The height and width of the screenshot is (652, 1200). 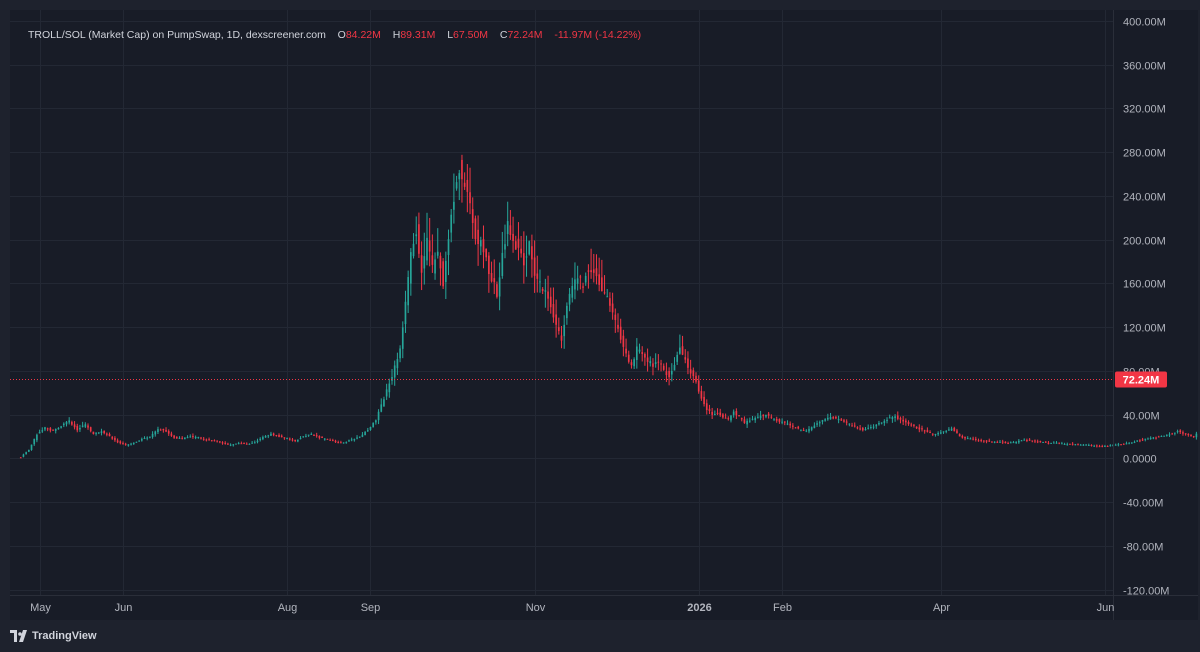 What do you see at coordinates (598, 35) in the screenshot?
I see `change-value: -11.97M (-14.22%)` at bounding box center [598, 35].